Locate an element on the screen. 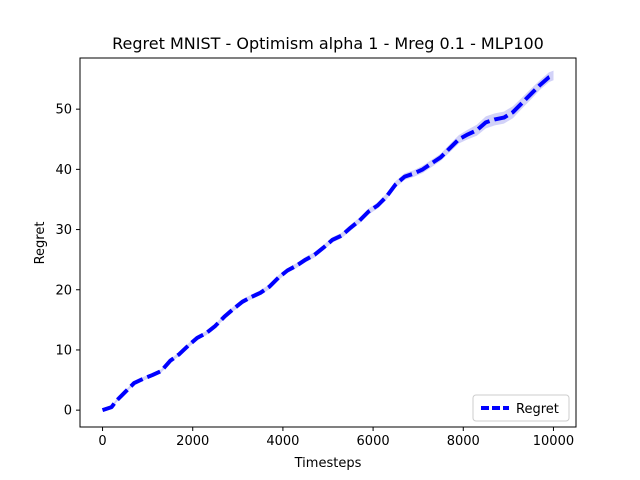 This screenshot has height=480, width=640. legend-box is located at coordinates (521, 408).